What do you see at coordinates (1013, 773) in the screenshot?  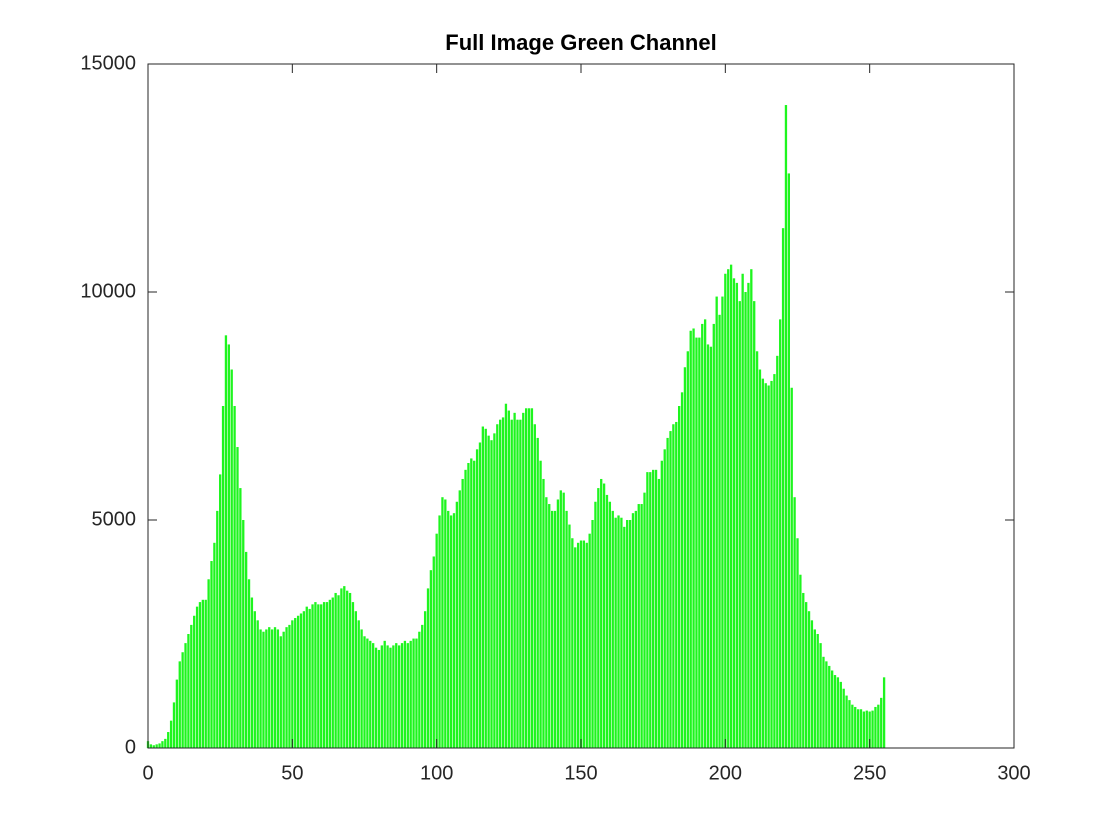 I see `x-tick-label: 300` at bounding box center [1013, 773].